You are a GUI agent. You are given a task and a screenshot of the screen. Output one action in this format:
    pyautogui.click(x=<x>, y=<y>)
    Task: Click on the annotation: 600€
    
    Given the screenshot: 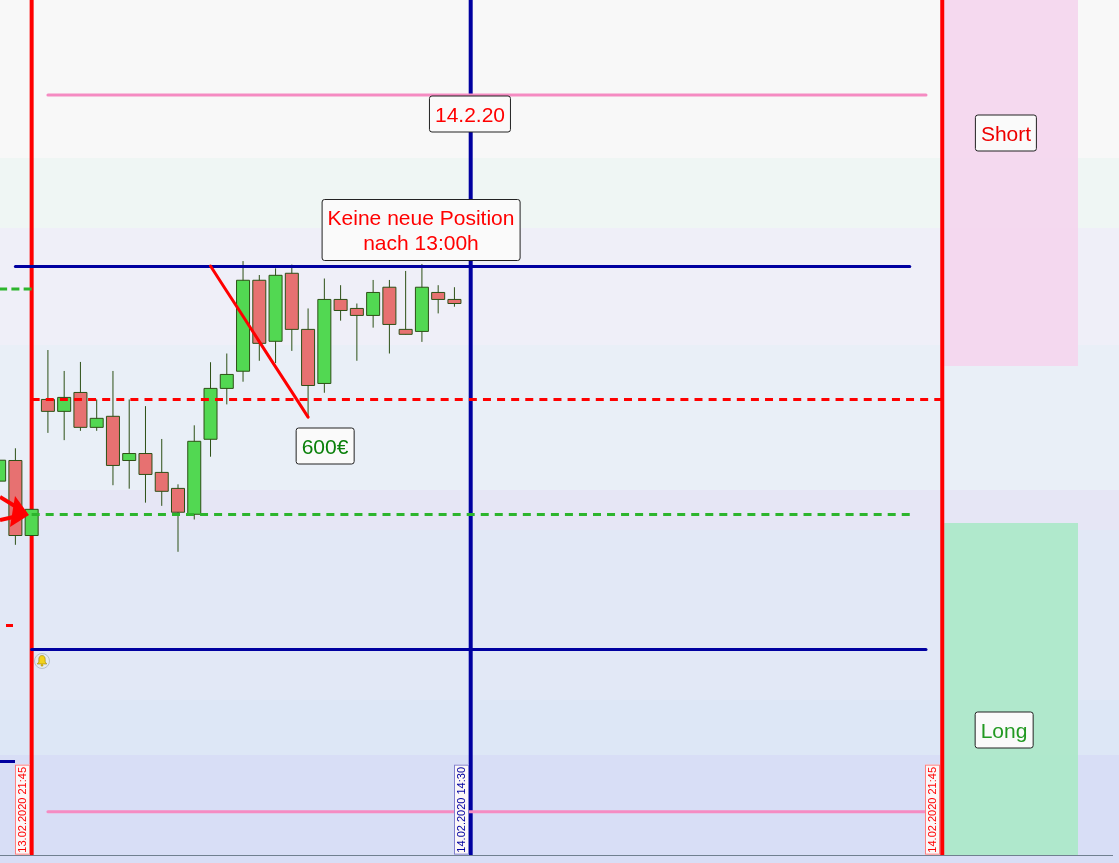 What is the action you would take?
    pyautogui.click(x=325, y=446)
    